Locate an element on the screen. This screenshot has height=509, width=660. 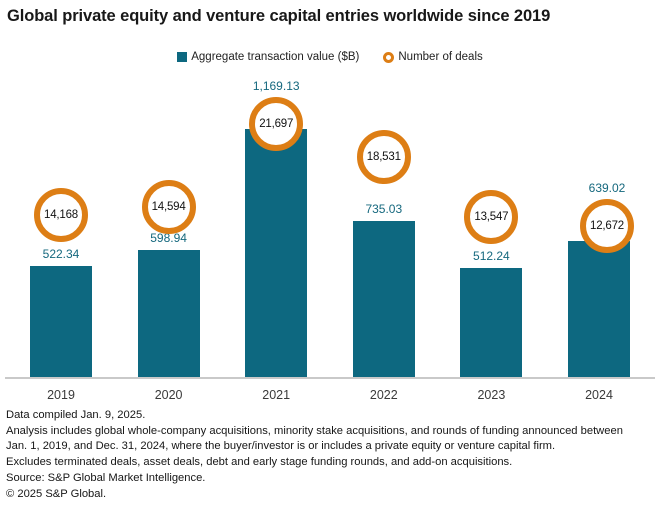
bar-2024 is located at coordinates (599, 309).